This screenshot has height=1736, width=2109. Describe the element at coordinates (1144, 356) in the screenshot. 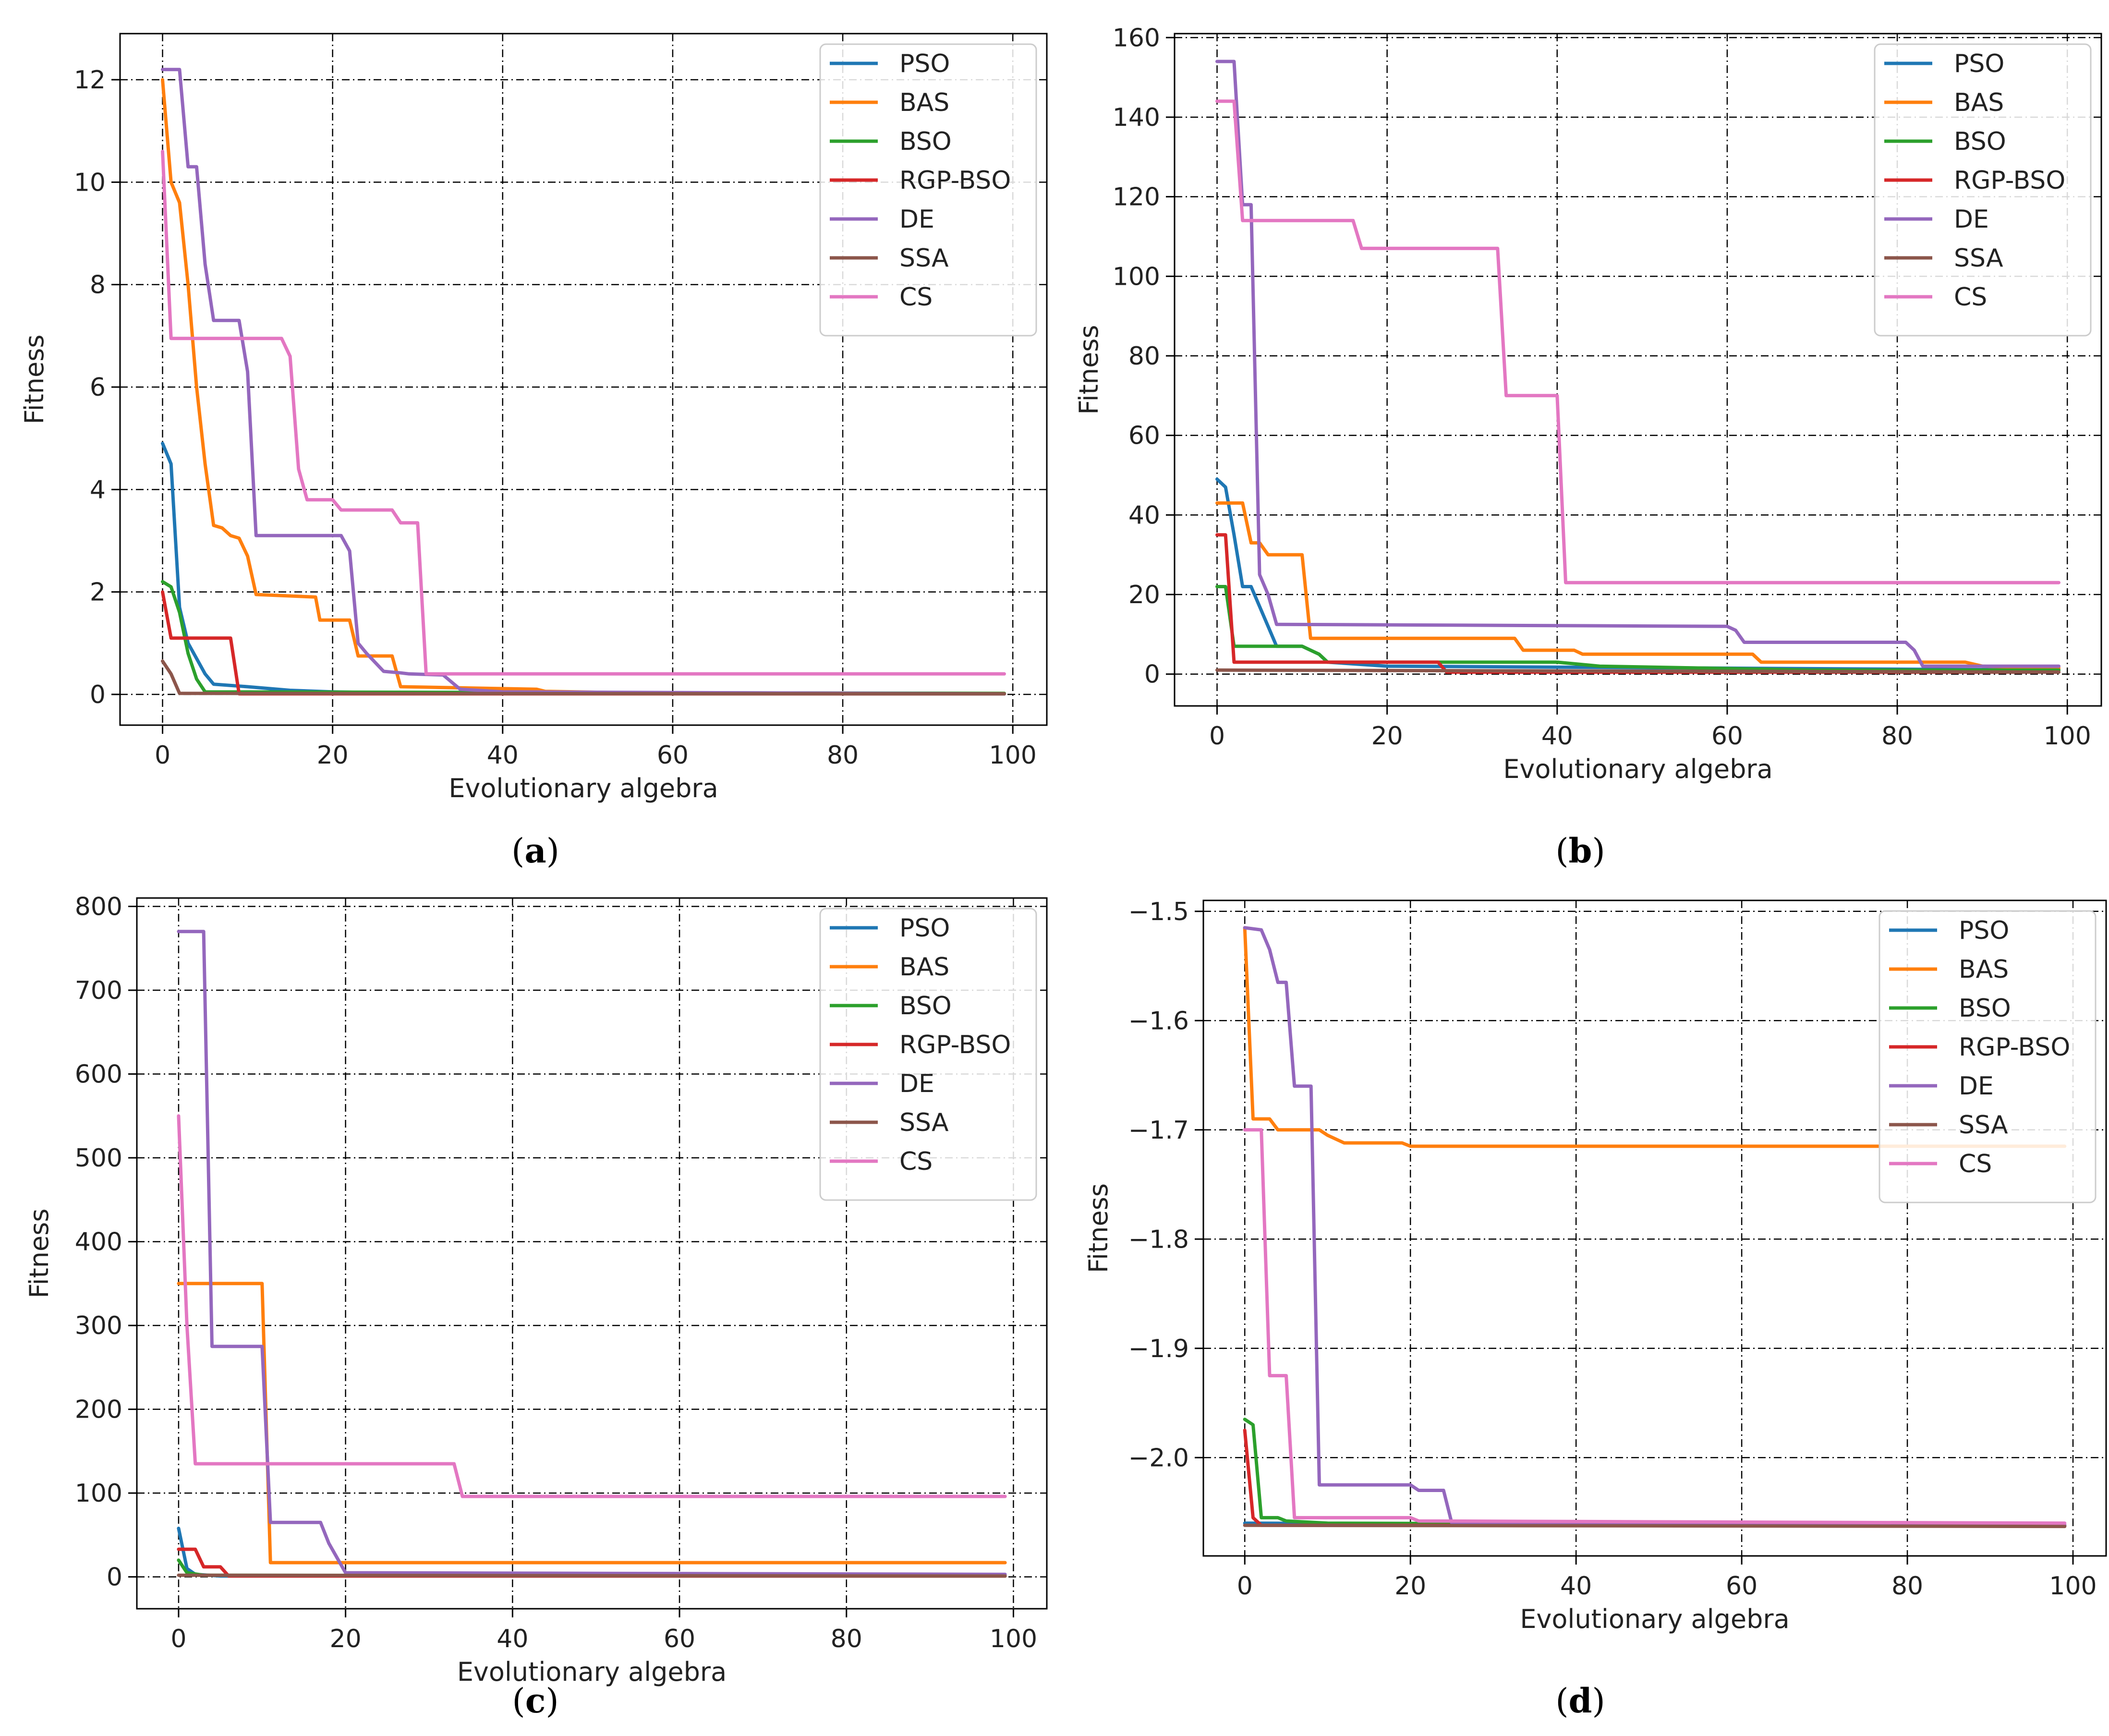

I see `y-tick-label: 80` at that location.